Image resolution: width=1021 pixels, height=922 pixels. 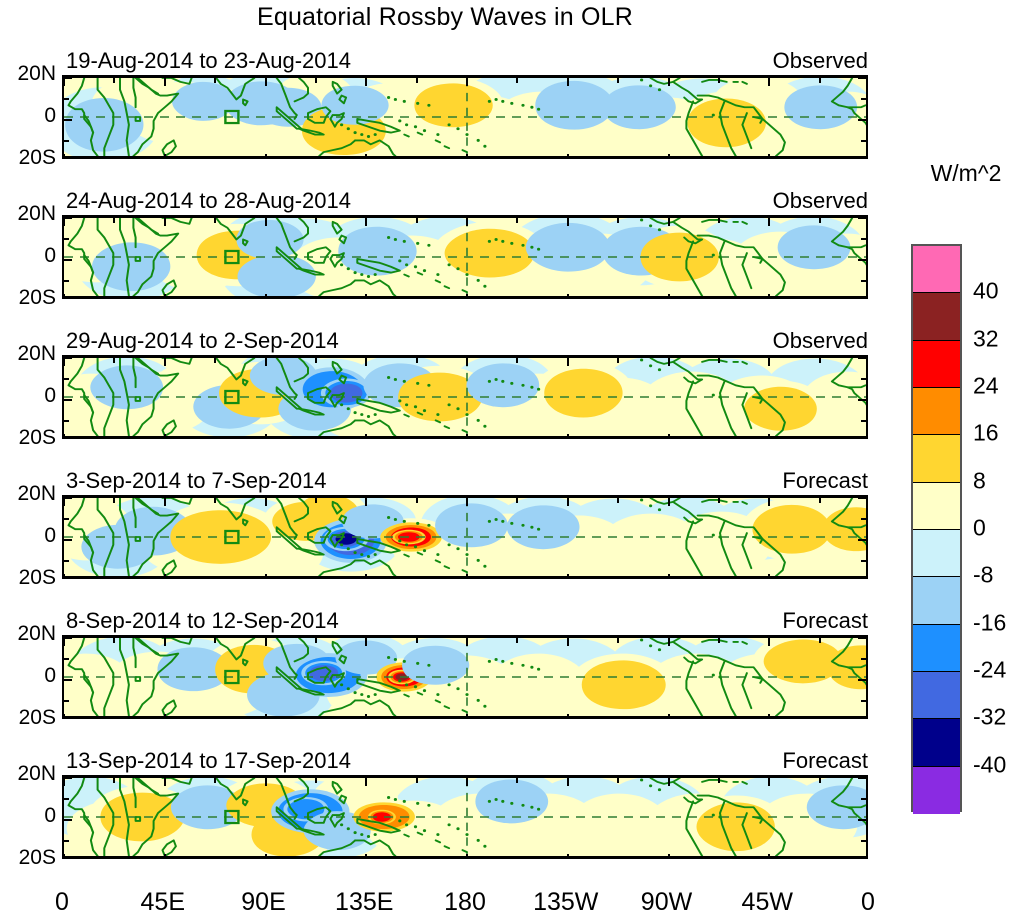 What do you see at coordinates (263, 902) in the screenshot?
I see `x-axis-label: 90E` at bounding box center [263, 902].